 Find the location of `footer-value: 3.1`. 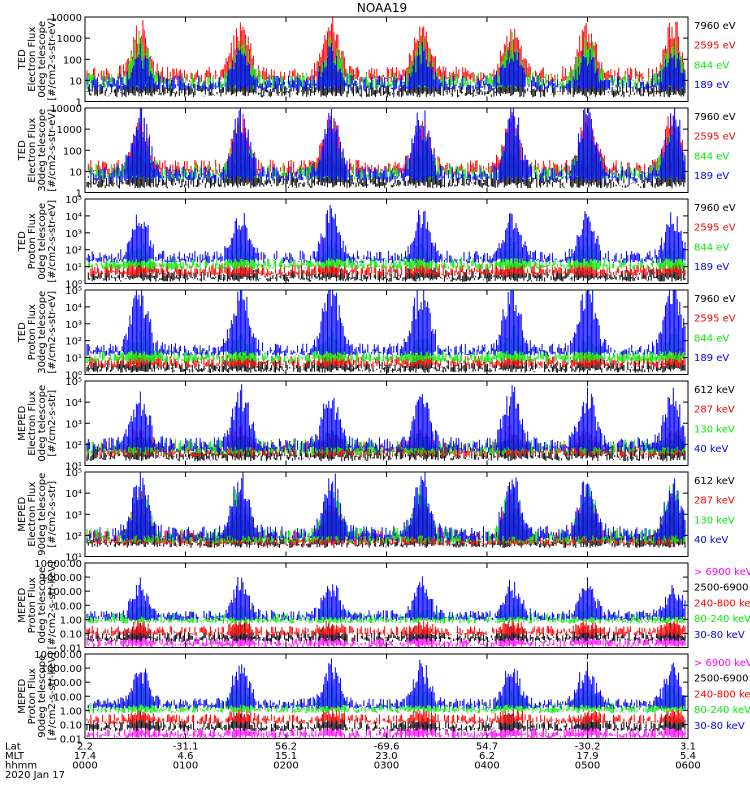

footer-value: 3.1 is located at coordinates (688, 747).